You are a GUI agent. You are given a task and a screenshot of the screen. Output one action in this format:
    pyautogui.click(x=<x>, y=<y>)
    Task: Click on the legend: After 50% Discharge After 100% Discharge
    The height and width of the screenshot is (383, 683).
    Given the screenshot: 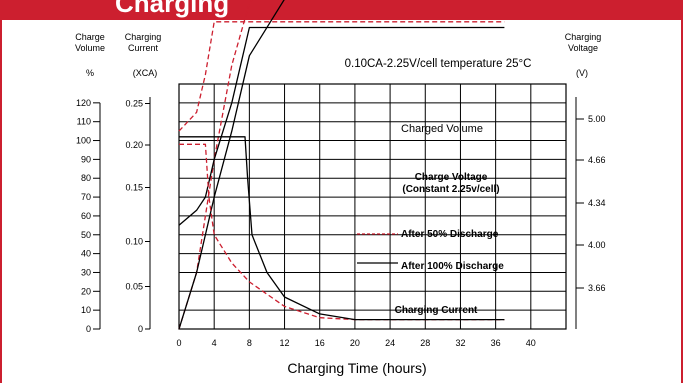 What is the action you would take?
    pyautogui.click(x=430, y=250)
    